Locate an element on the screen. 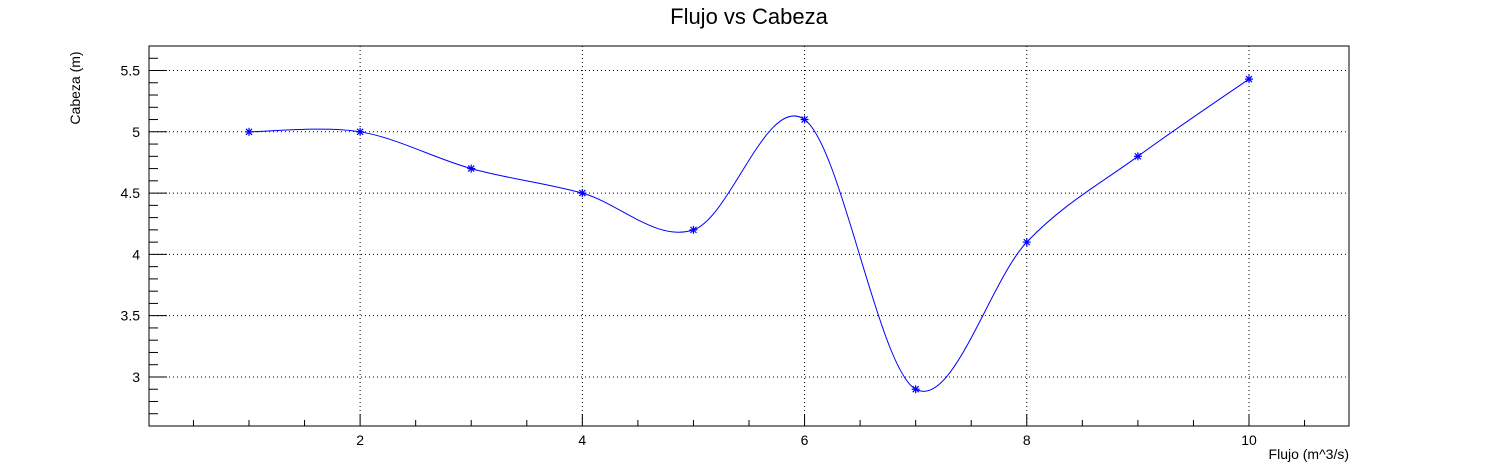 The width and height of the screenshot is (1498, 475). x-tick-label: 10 is located at coordinates (1249, 440).